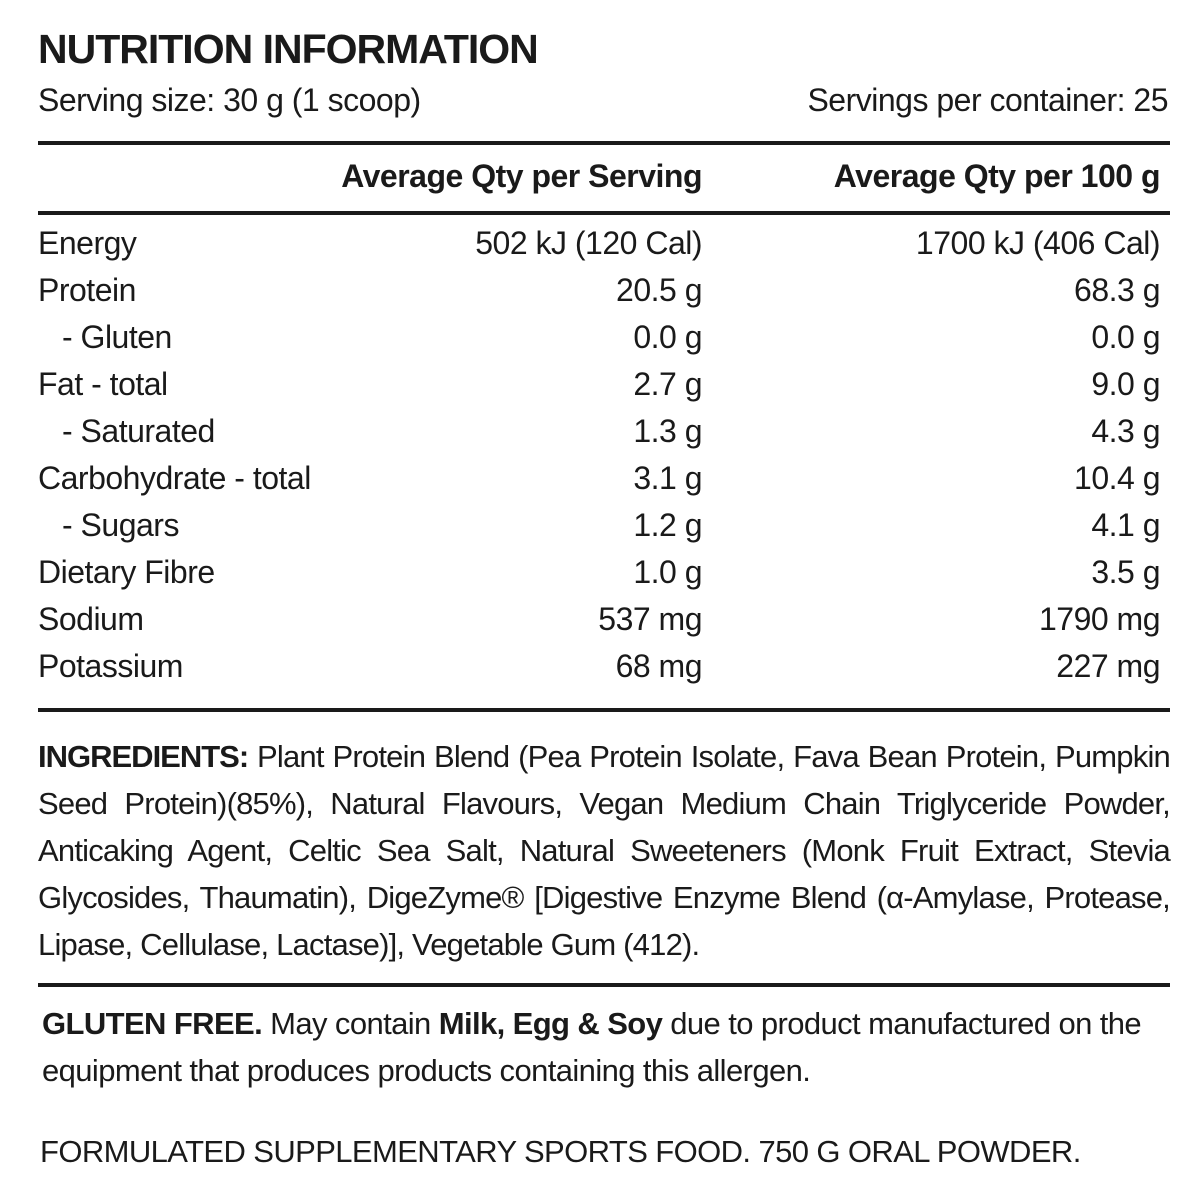  Describe the element at coordinates (350, 1023) in the screenshot. I see `allergen-segment: May contain` at that location.